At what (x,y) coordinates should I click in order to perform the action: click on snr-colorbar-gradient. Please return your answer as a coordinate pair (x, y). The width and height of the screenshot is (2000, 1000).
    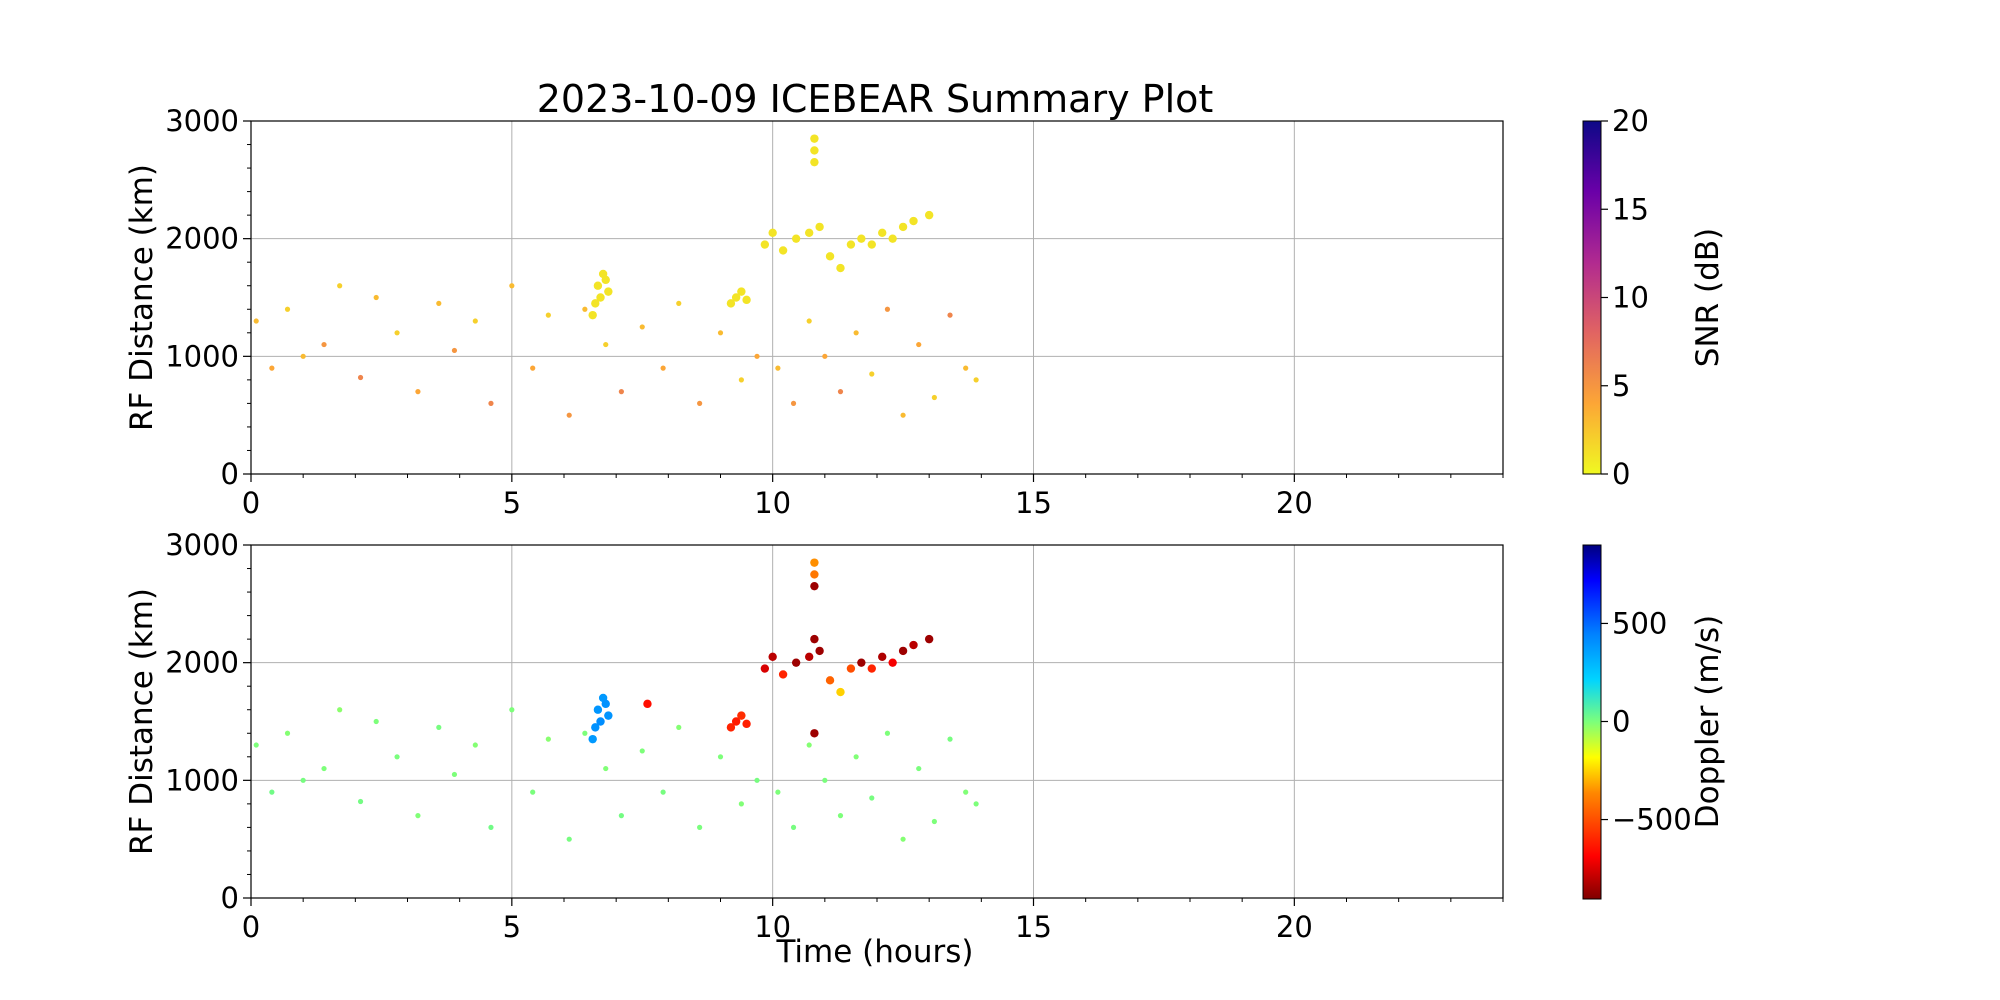
    Looking at the image, I should click on (1592, 297).